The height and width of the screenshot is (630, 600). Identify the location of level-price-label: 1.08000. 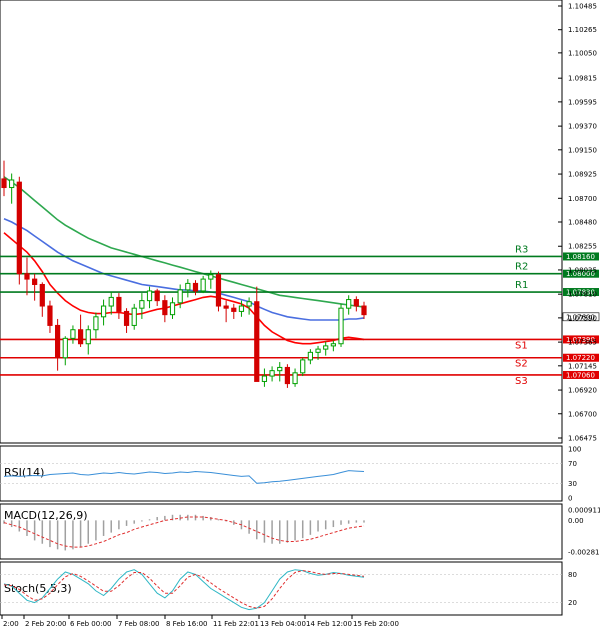
(580, 274).